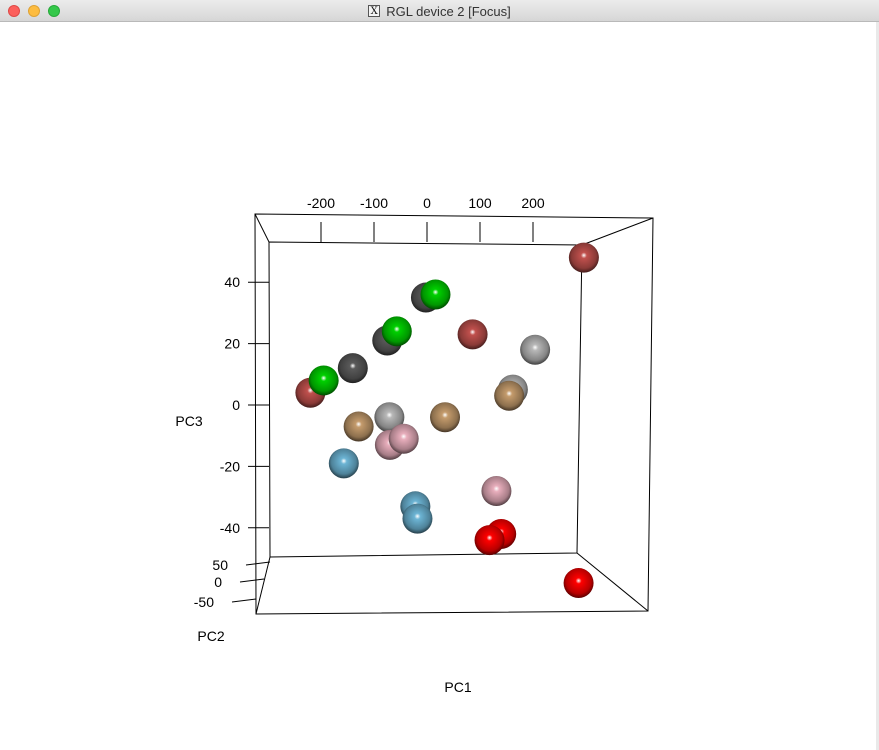 This screenshot has width=879, height=750. Describe the element at coordinates (448, 11) in the screenshot. I see `window-title: RGL device 2 [Focus]` at that location.